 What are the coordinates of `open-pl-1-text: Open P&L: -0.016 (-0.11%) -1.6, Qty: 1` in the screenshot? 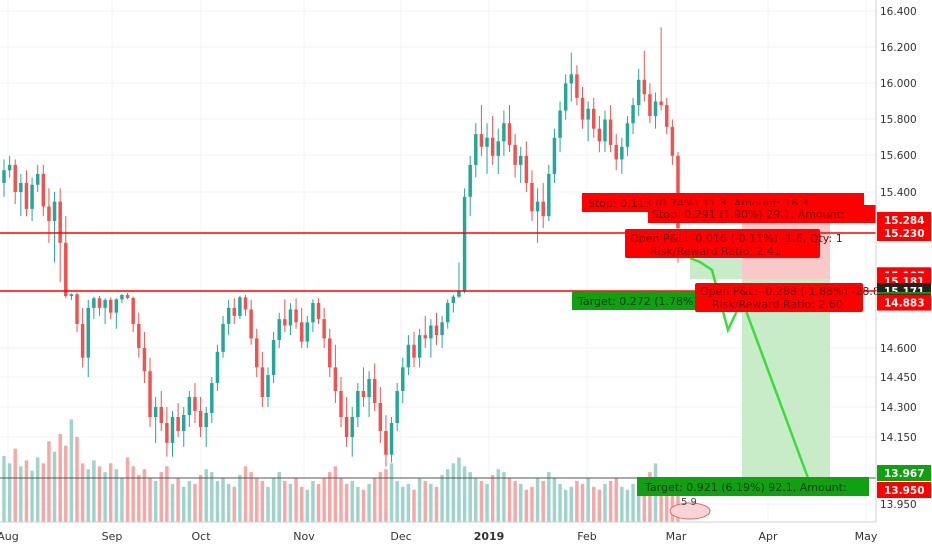 It's located at (736, 238).